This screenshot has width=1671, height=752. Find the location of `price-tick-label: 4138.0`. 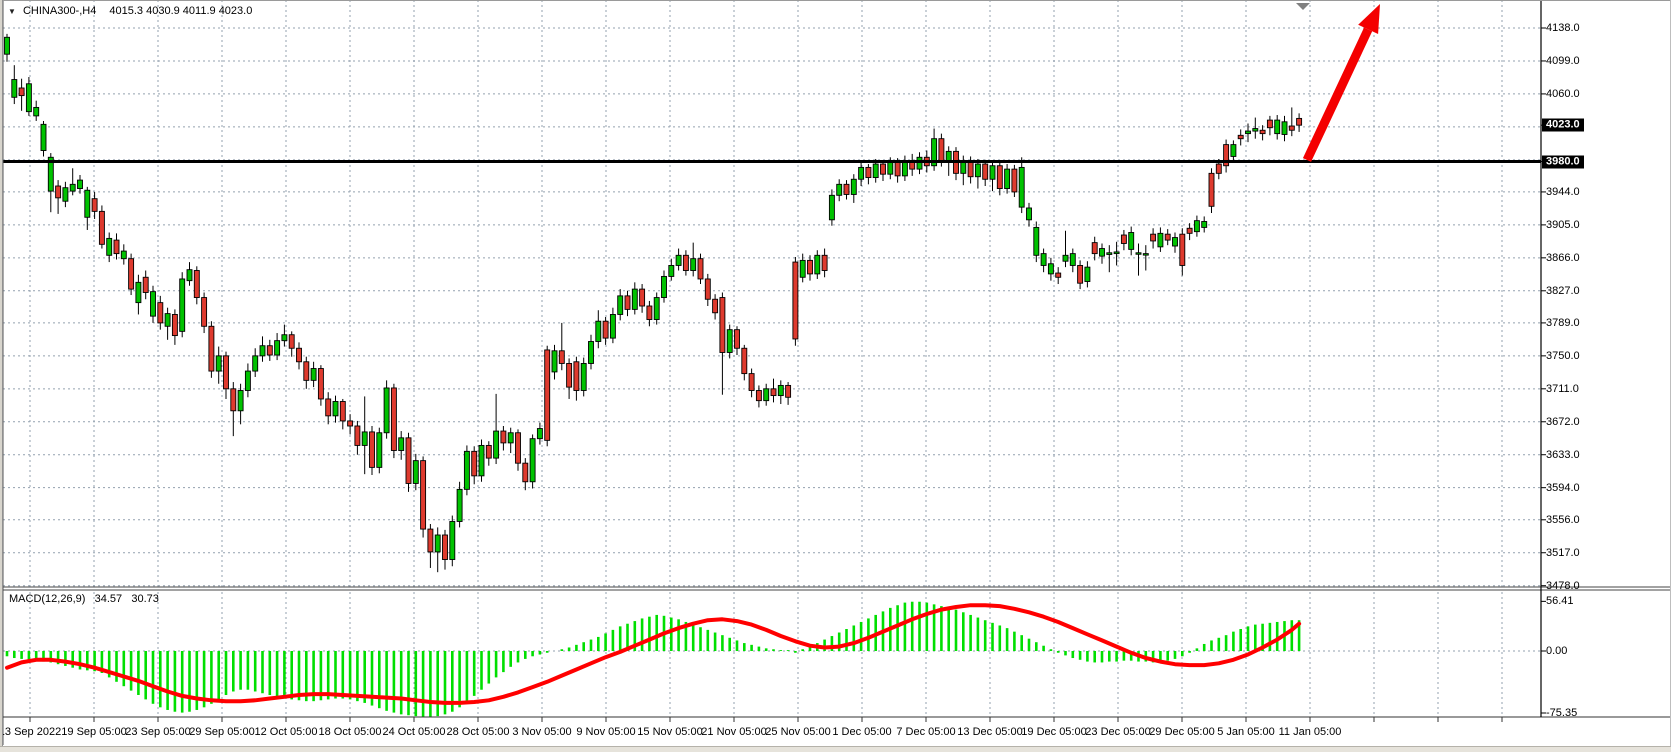

price-tick-label: 4138.0 is located at coordinates (1563, 28).